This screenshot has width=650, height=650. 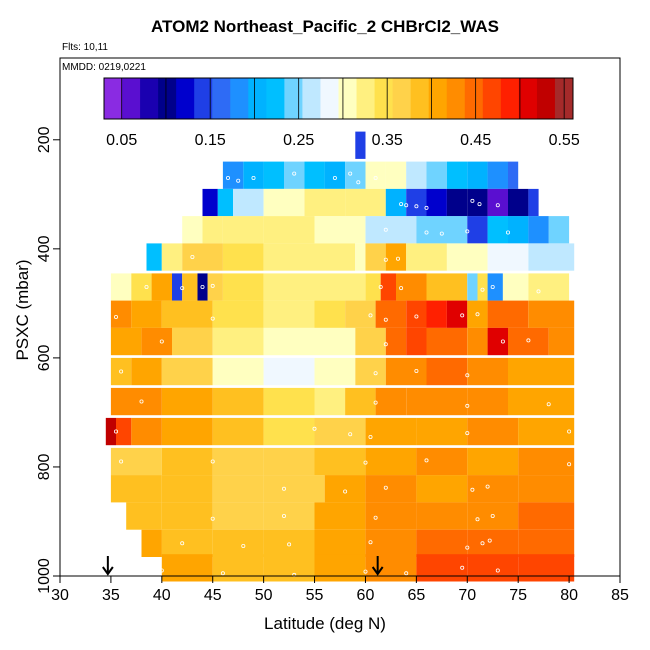 What do you see at coordinates (298, 140) in the screenshot?
I see `colorbar-tick-label: 0.25` at bounding box center [298, 140].